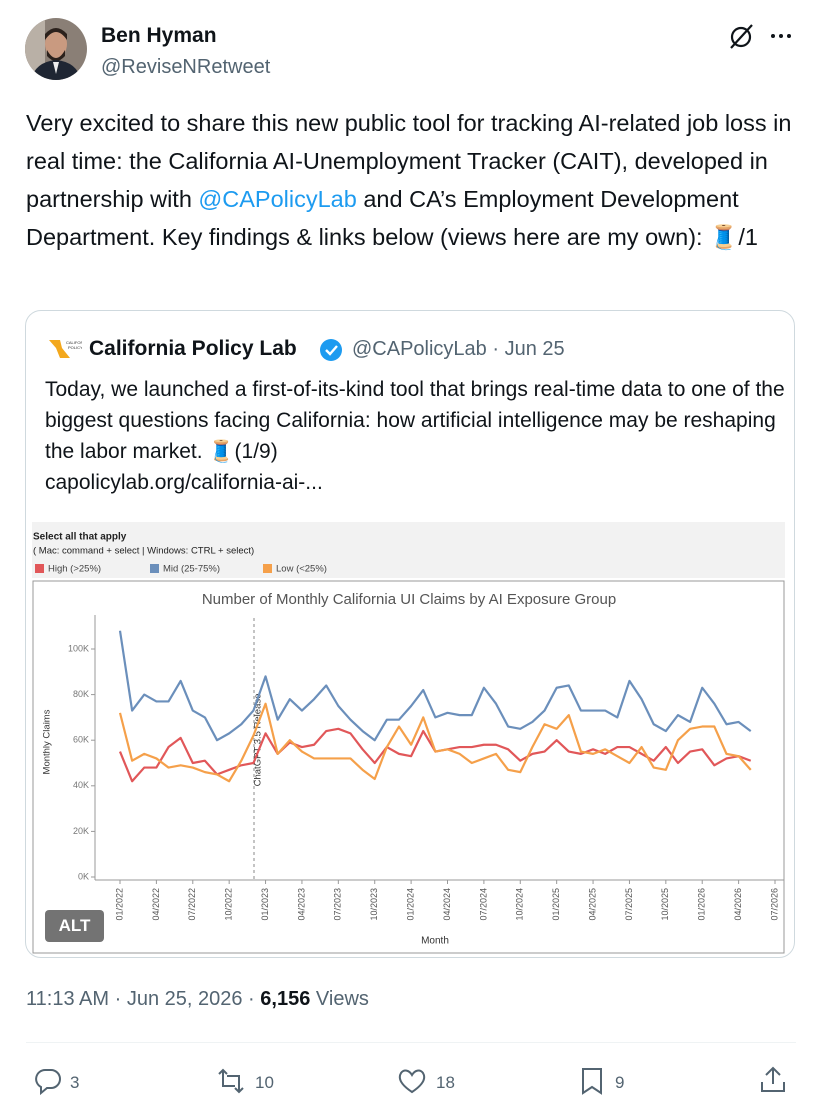 The image size is (822, 1112). I want to click on x-tick-label: 10/2023, so click(374, 904).